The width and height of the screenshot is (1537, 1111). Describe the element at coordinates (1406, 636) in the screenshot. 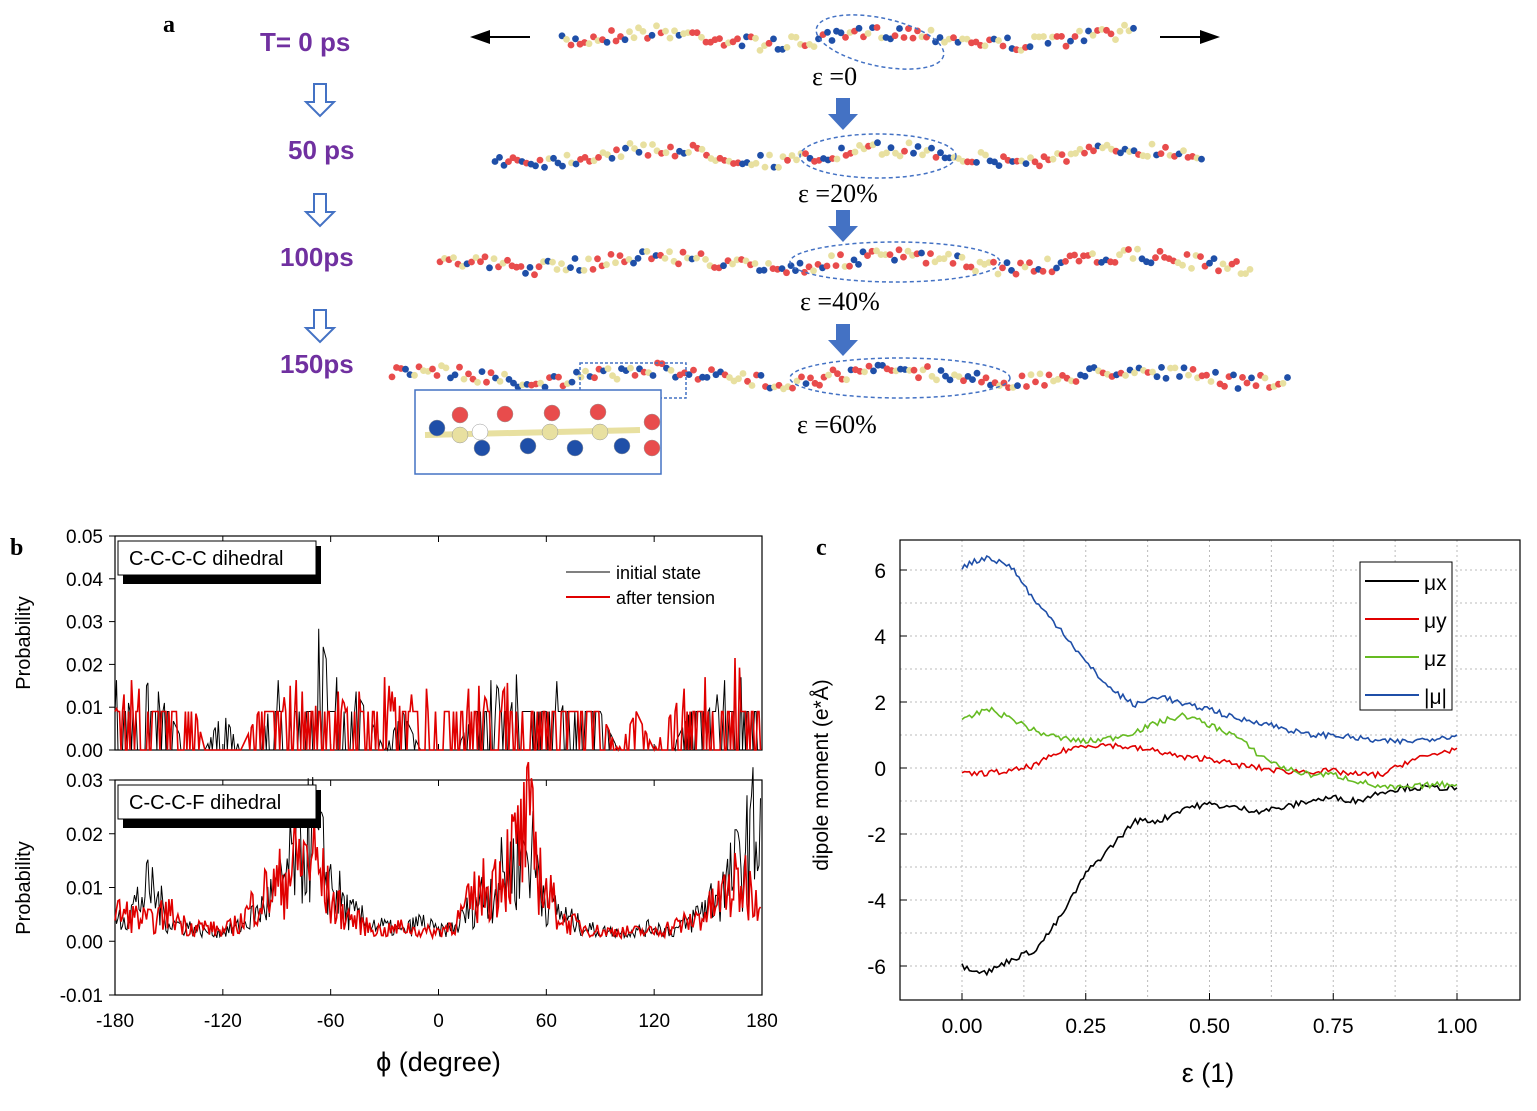

I see `legend-box` at that location.